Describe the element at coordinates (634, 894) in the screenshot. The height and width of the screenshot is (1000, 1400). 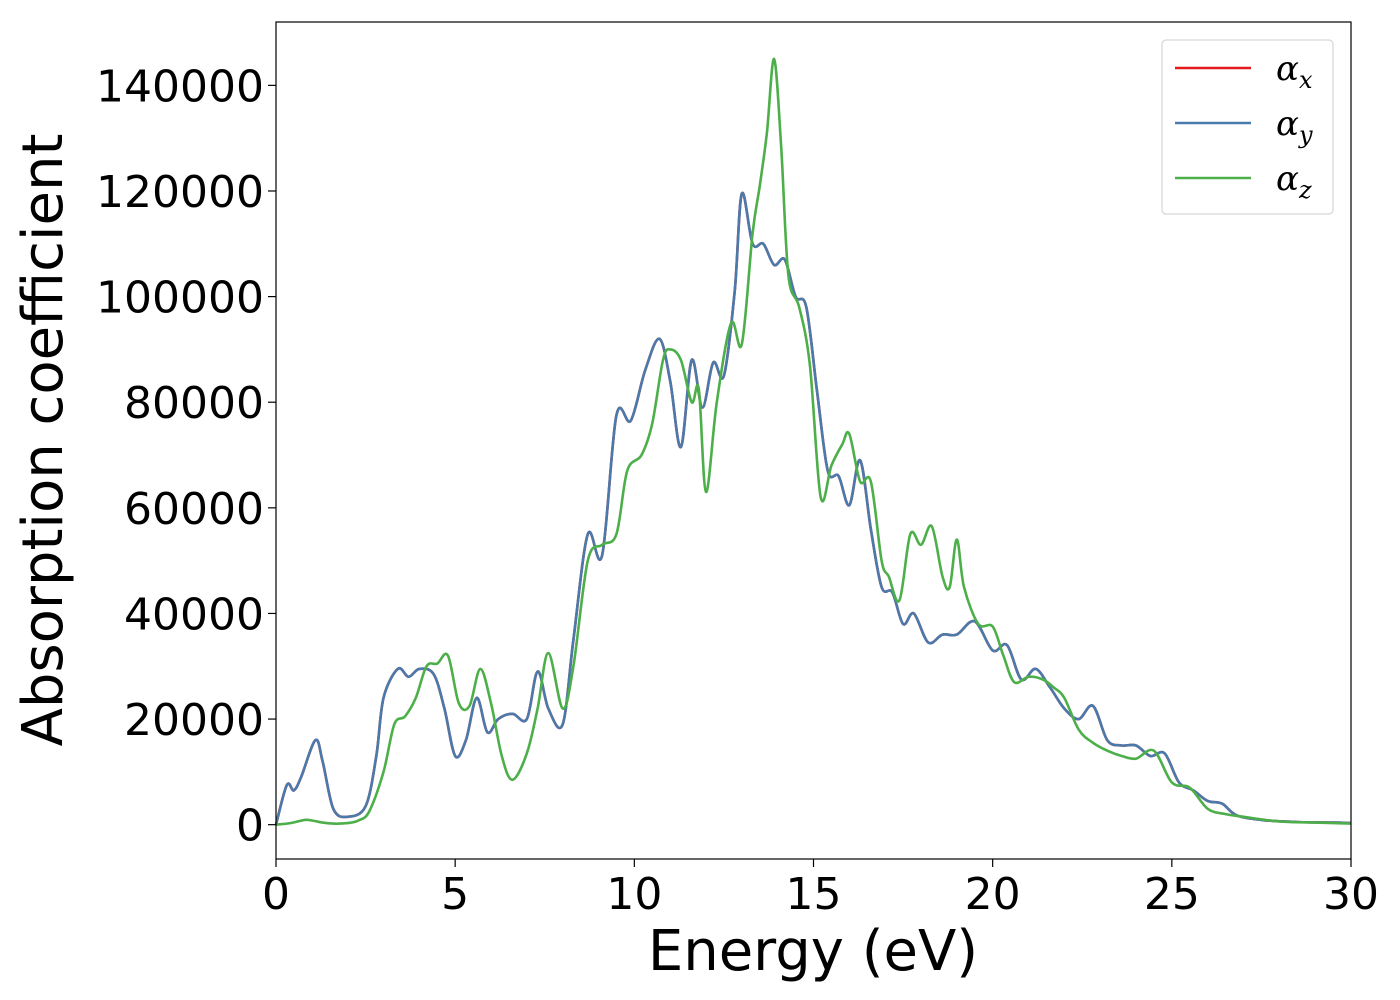
I see `x-tick-label: 10` at that location.